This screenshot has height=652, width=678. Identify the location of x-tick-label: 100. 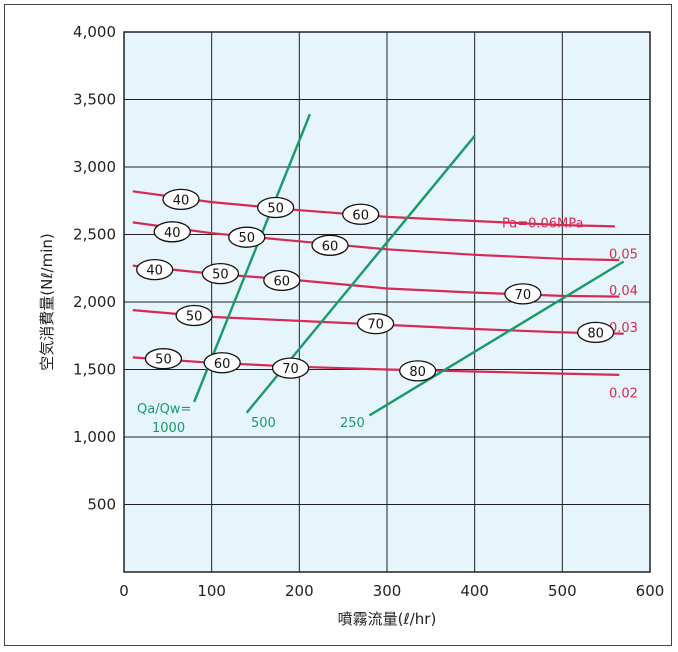
(211, 591).